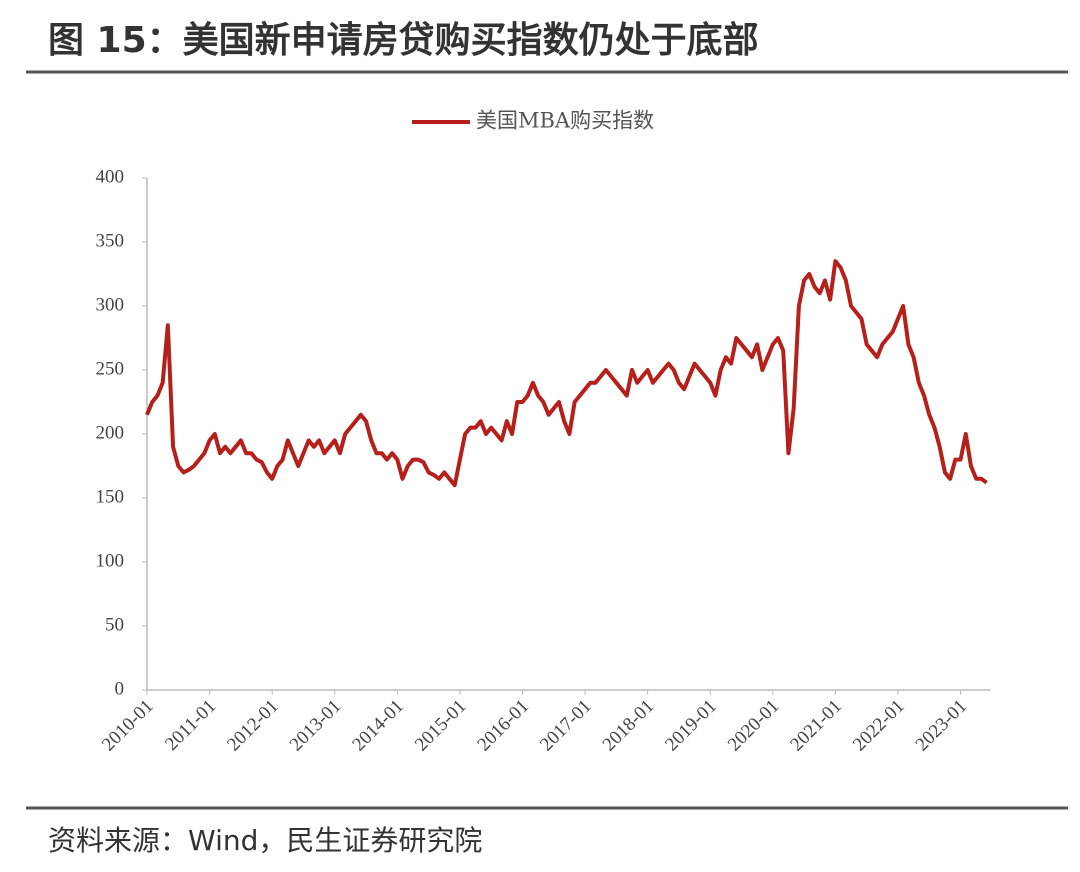 The height and width of the screenshot is (872, 1080). What do you see at coordinates (754, 726) in the screenshot?
I see `x-tick-label: 2020-01` at bounding box center [754, 726].